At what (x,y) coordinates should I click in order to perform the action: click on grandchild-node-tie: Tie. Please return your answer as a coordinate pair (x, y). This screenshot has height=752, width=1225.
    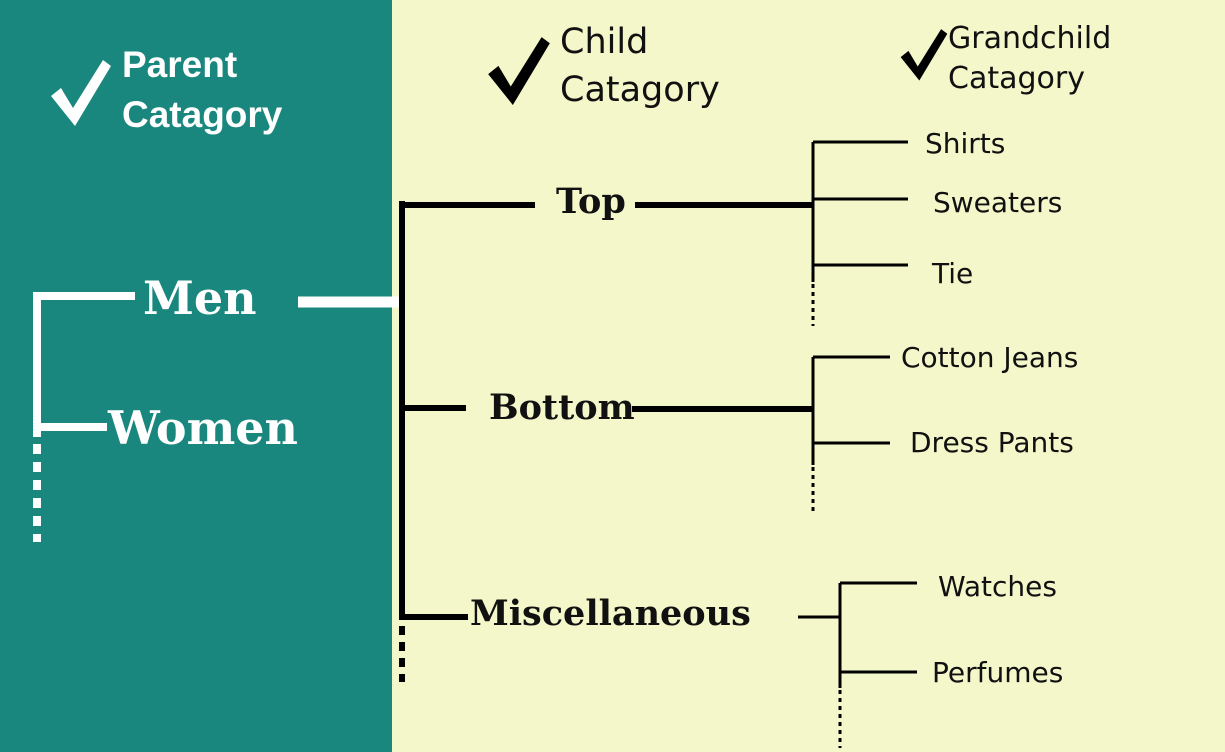
    Looking at the image, I should click on (953, 273).